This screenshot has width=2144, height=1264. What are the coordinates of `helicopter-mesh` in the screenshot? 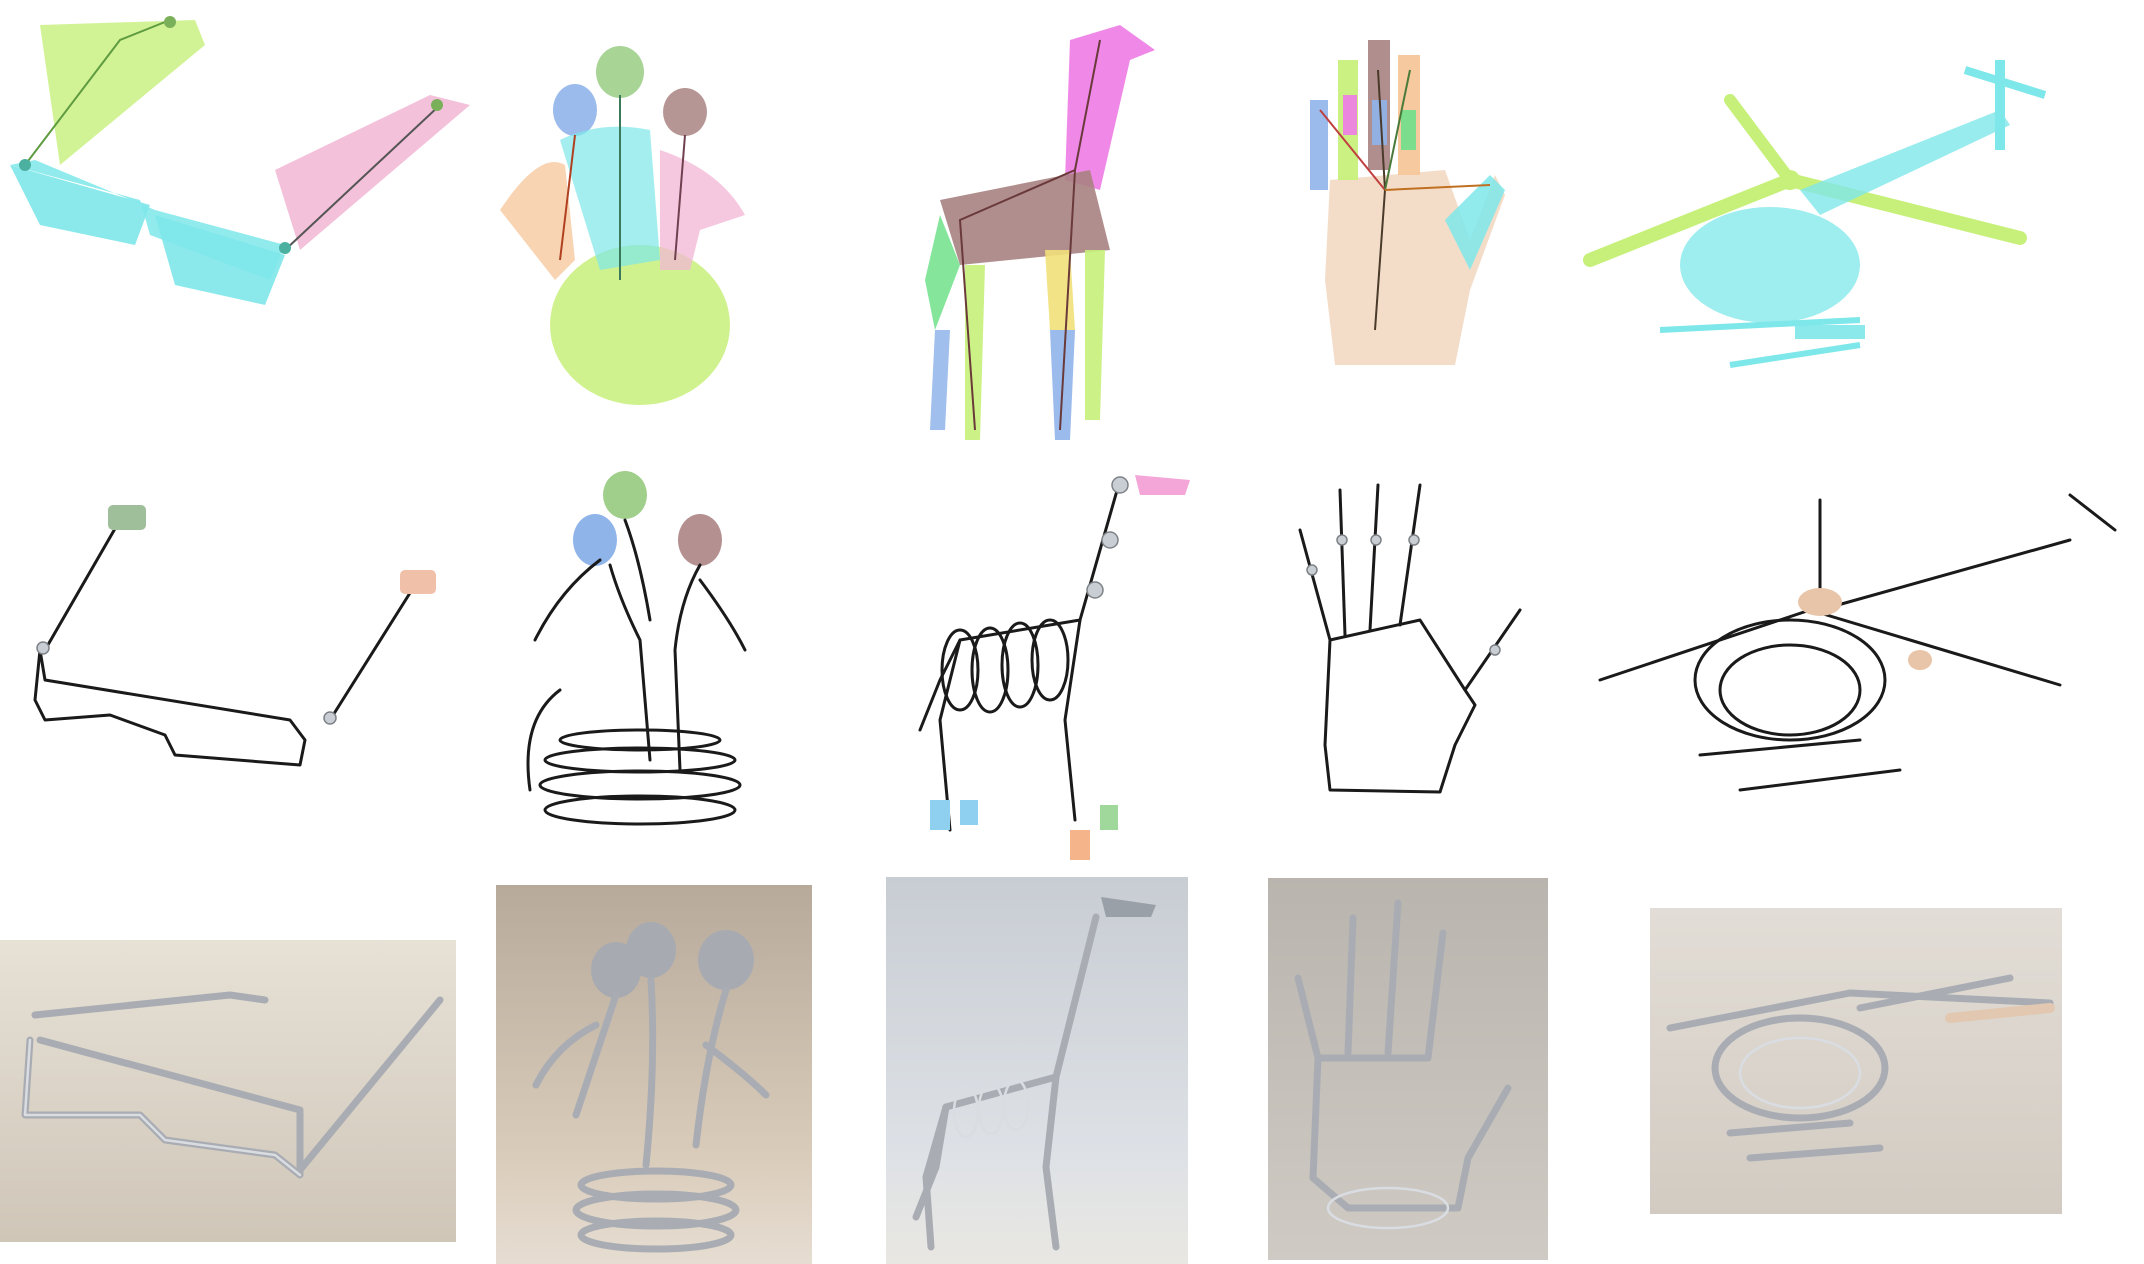 It's located at (1815, 214).